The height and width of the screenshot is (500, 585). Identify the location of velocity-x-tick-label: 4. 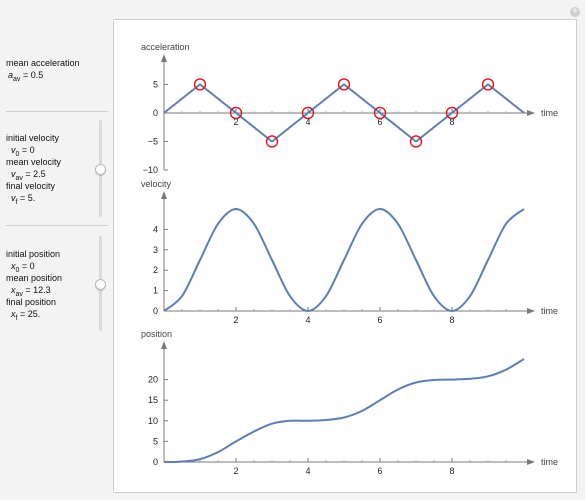
(307, 320).